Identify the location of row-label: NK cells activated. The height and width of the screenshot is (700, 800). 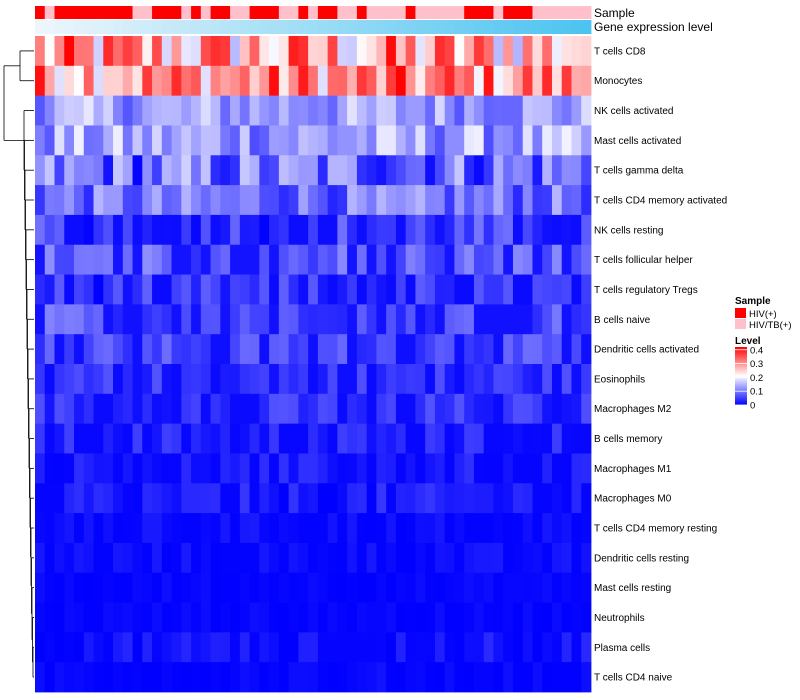
(633, 111).